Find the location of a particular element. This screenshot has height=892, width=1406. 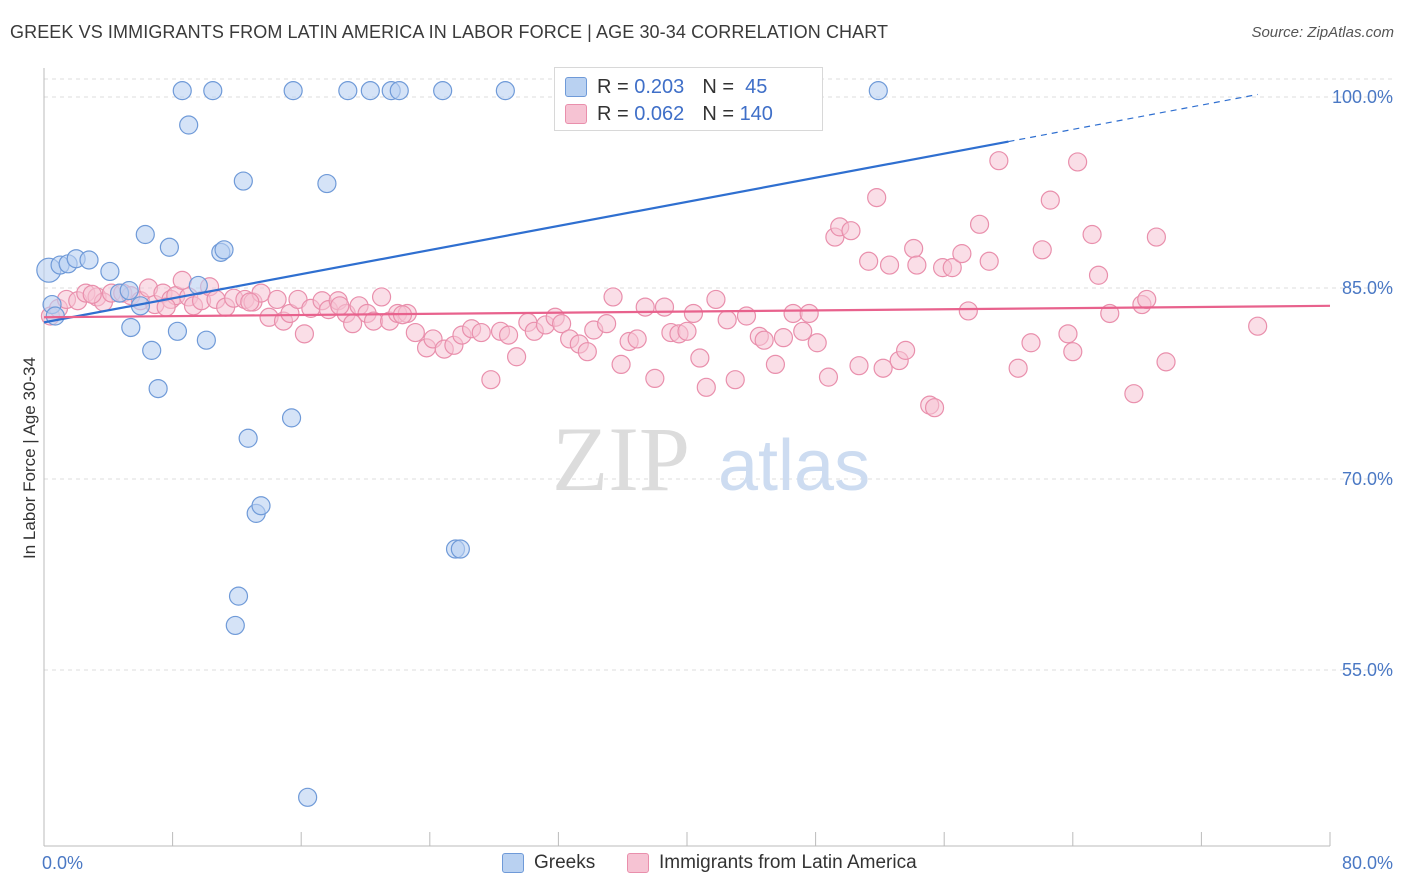

y-axis-label: In Labor Force | Age 30-34 is located at coordinates (29, 458).